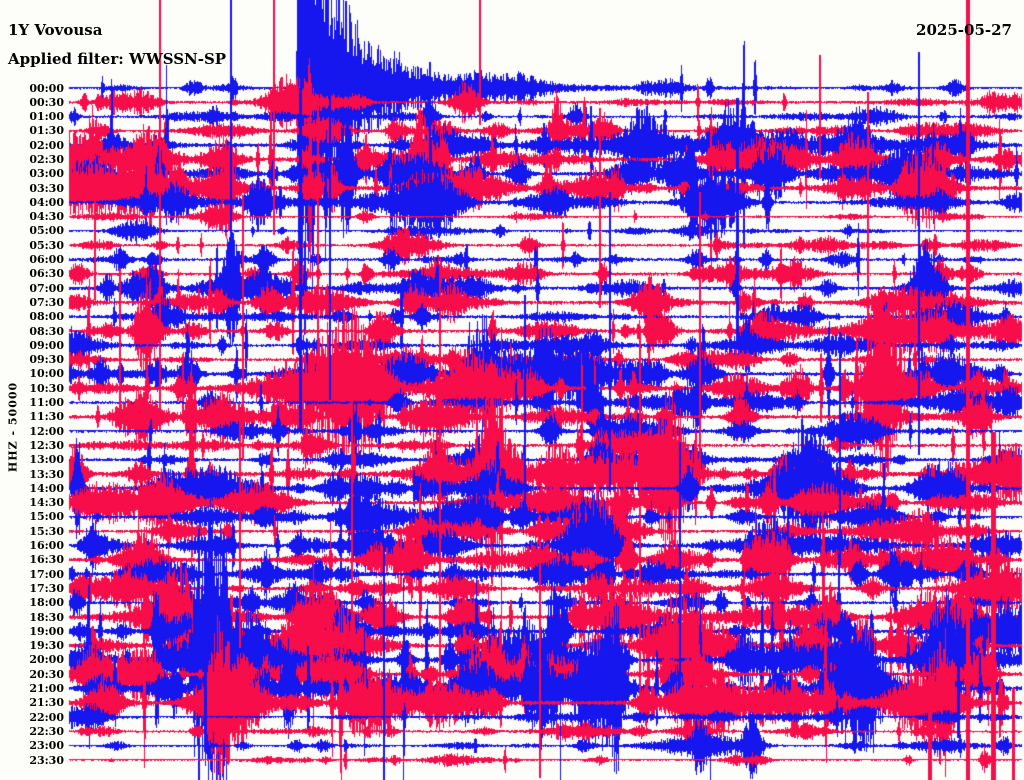  Describe the element at coordinates (46, 231) in the screenshot. I see `time-label-0500: 05:00` at that location.